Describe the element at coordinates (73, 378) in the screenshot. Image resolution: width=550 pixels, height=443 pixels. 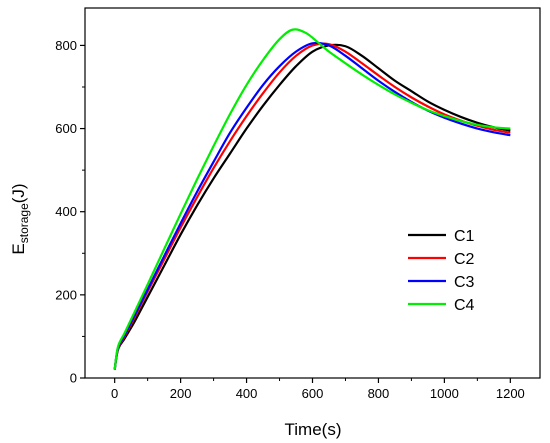
I see `y-tick-label: 0` at that location.